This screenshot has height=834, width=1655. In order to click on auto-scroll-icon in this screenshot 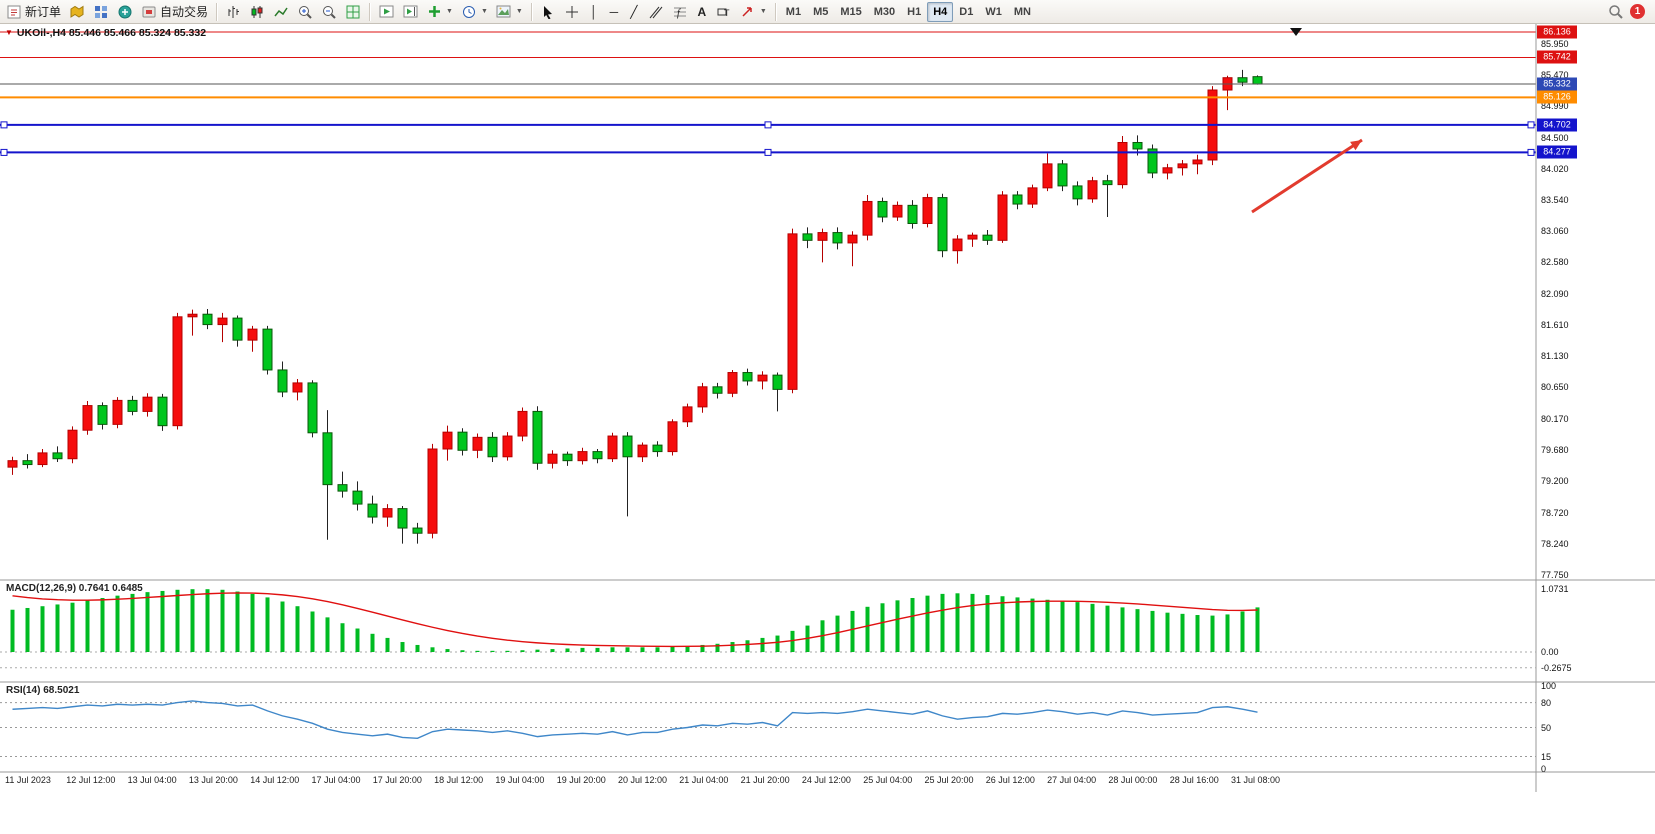, I will do `click(386, 12)`.